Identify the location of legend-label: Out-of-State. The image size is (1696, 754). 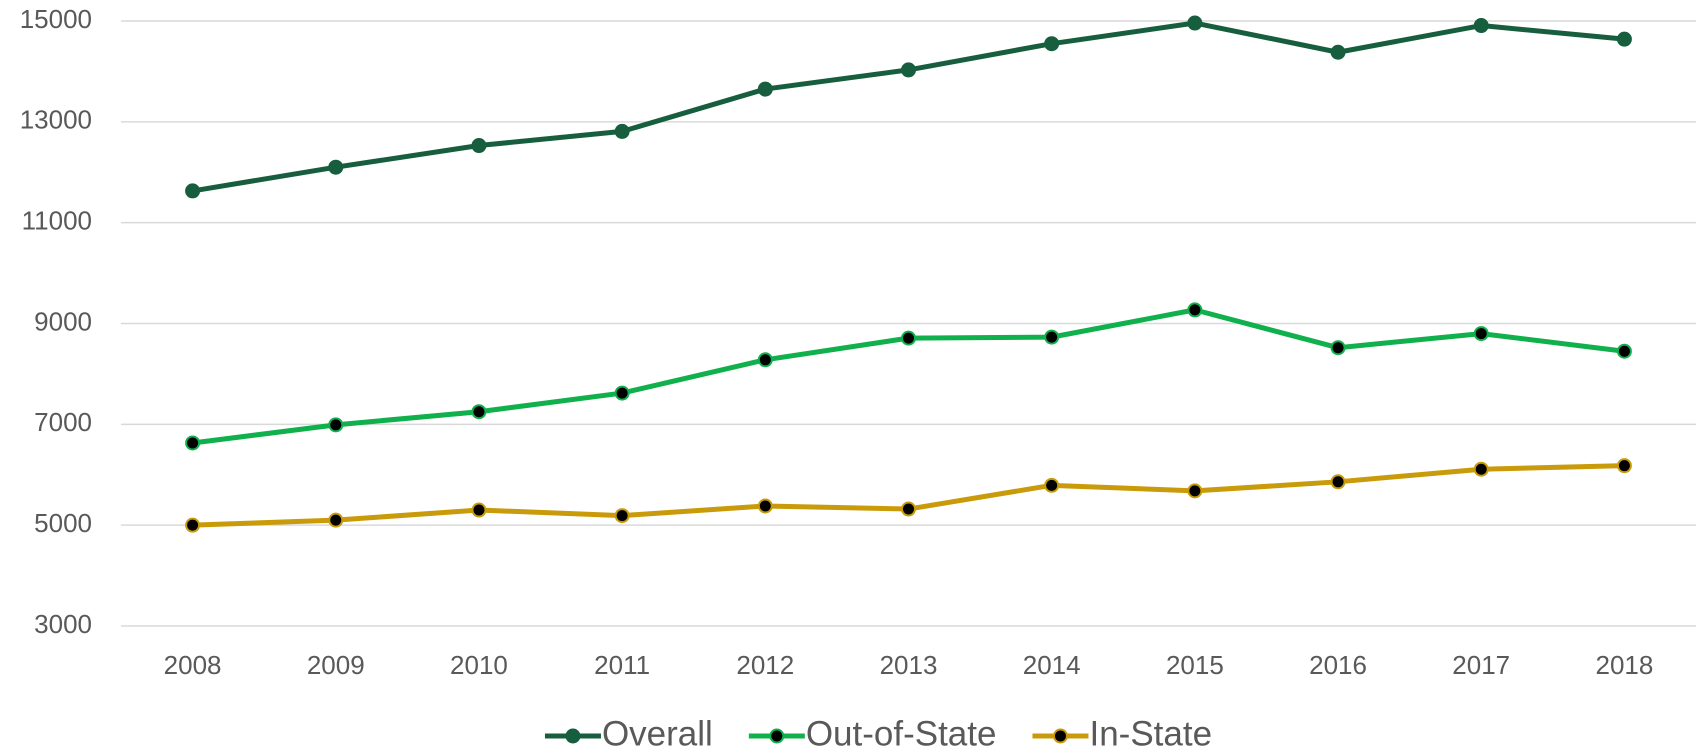
(901, 733).